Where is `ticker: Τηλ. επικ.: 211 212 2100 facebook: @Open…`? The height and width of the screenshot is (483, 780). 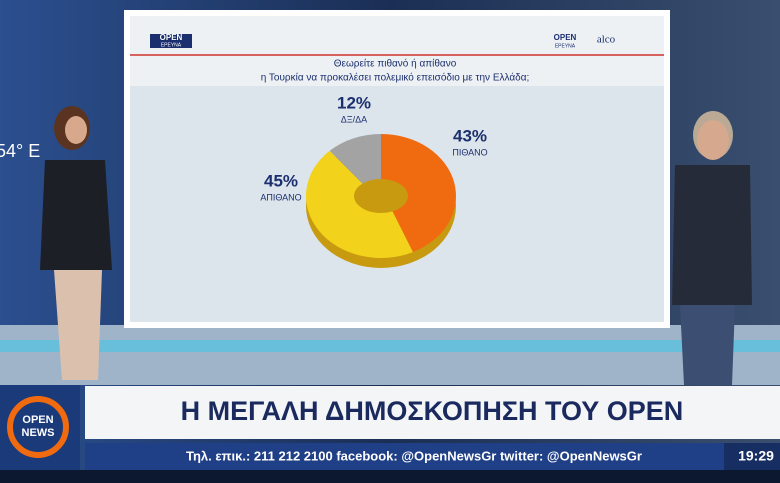 ticker: Τηλ. επικ.: 211 212 2100 facebook: @Open… is located at coordinates (414, 455).